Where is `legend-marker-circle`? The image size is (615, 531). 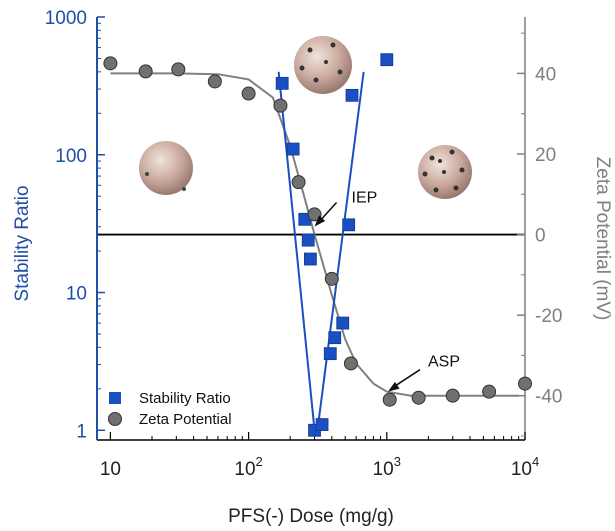
legend-marker-circle is located at coordinates (115, 419).